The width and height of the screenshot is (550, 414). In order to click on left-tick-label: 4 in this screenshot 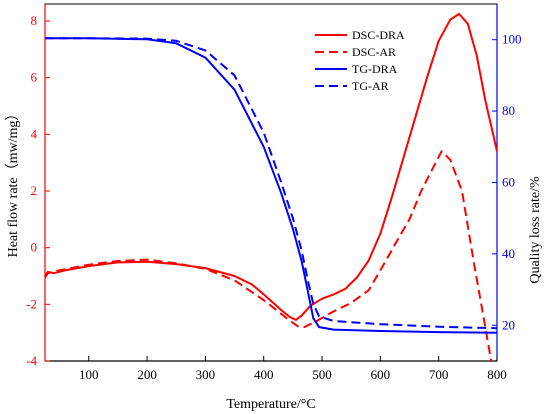, I will do `click(34, 133)`.